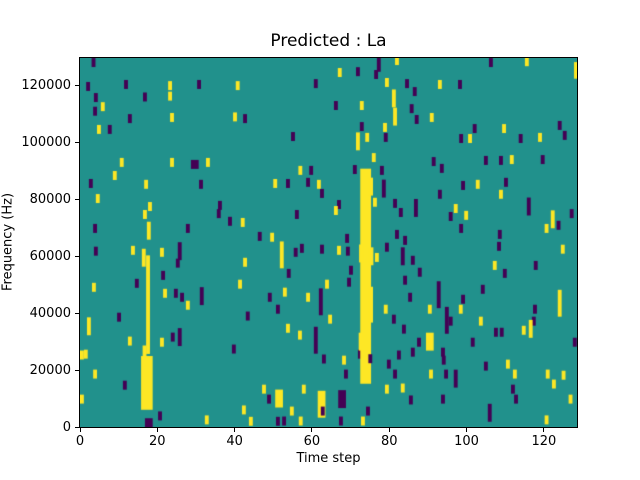 Image resolution: width=640 pixels, height=480 pixels. What do you see at coordinates (46, 86) in the screenshot?
I see `y-tick-label: 120000` at bounding box center [46, 86].